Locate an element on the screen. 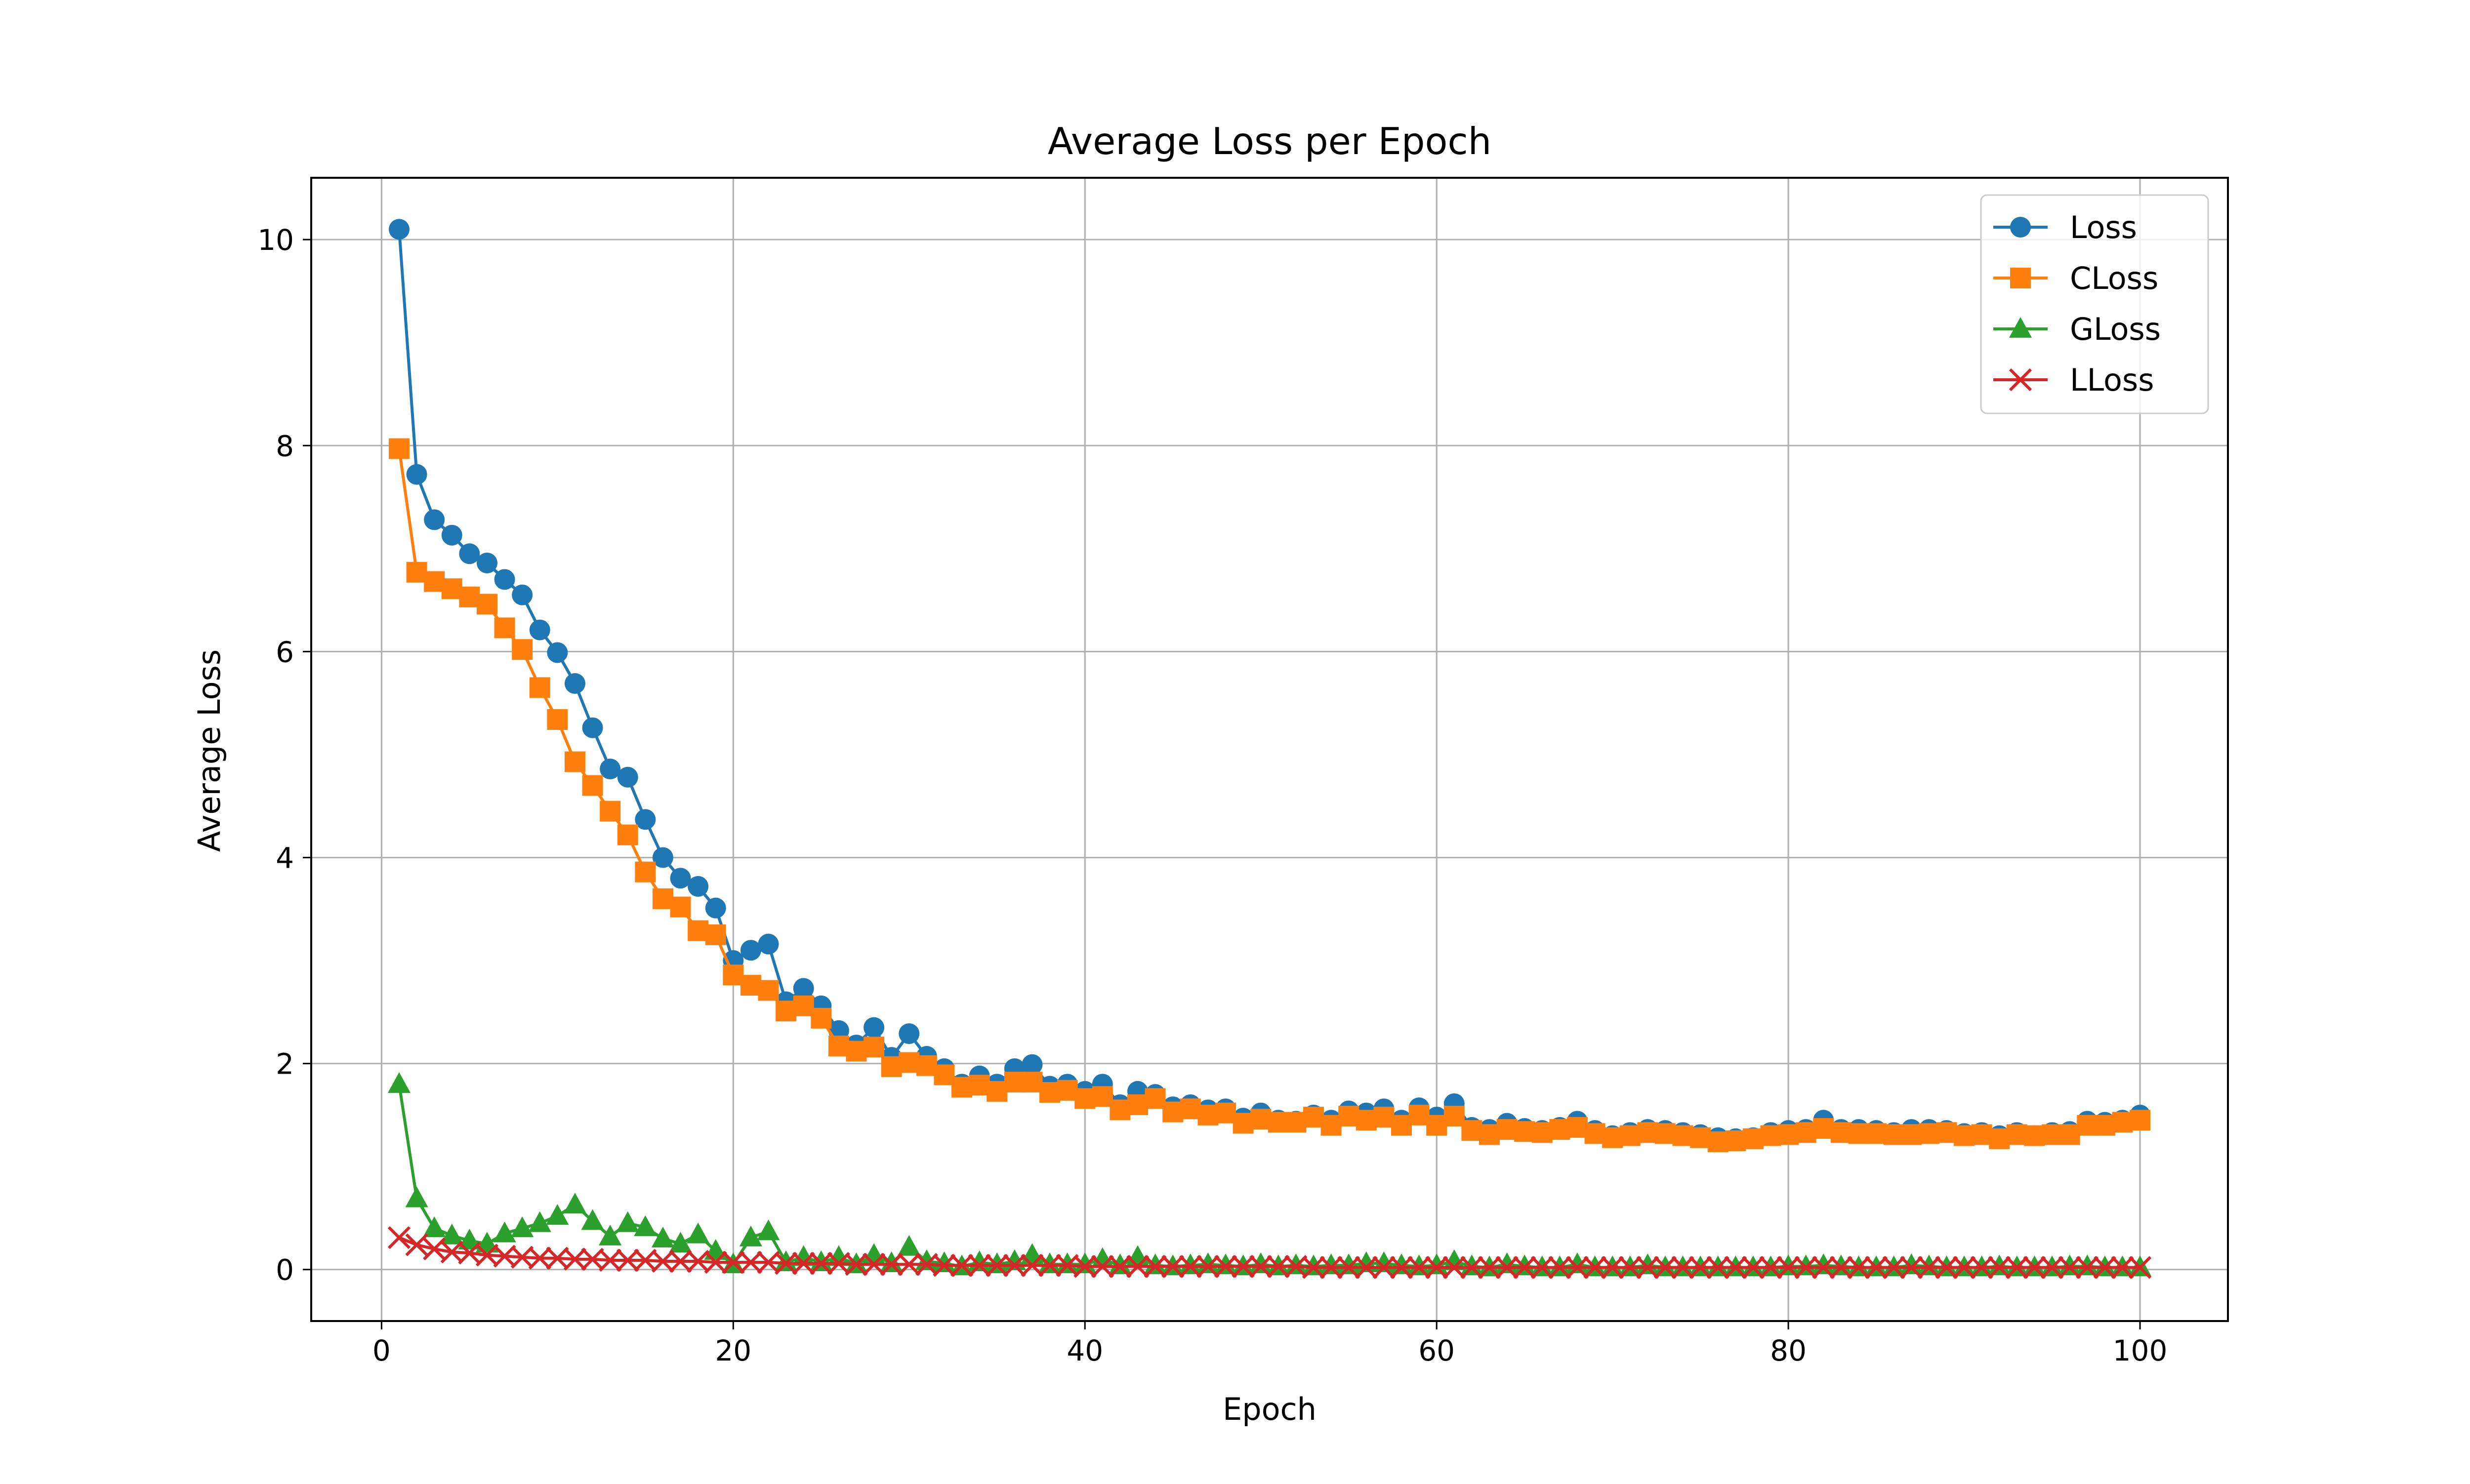  y-tick-label: 6 is located at coordinates (285, 652).